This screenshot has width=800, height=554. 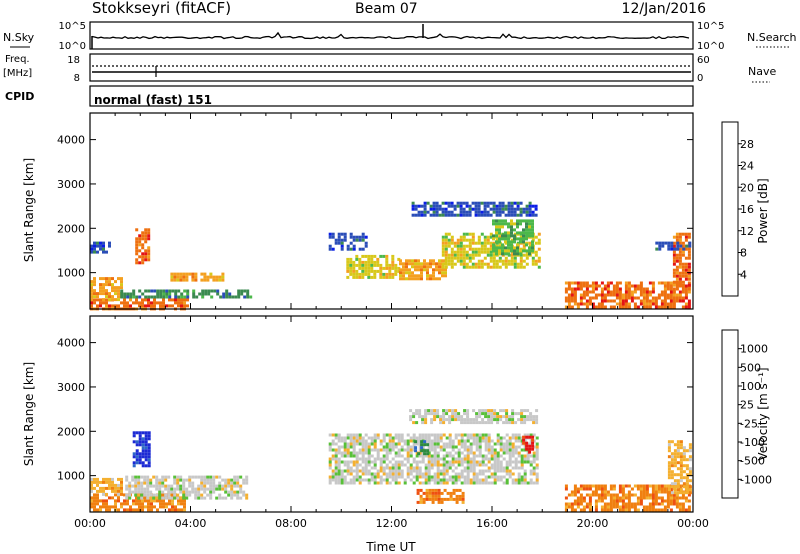 I want to click on date-title: 12/Jan/2016, so click(x=664, y=9).